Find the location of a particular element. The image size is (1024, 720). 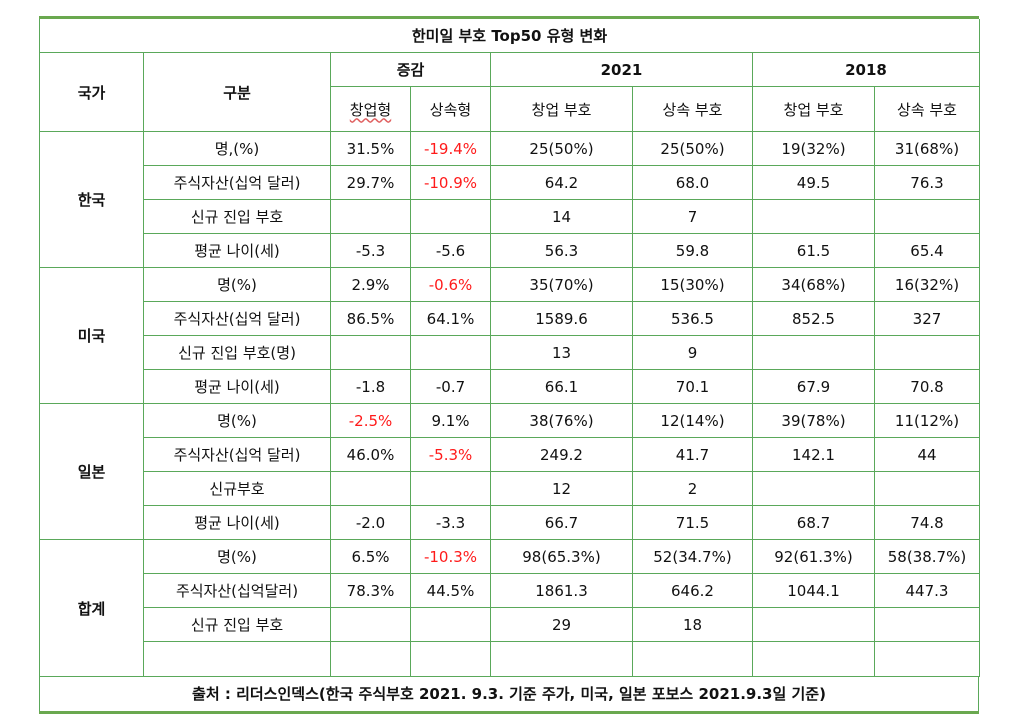

cell-2018-inherit: 447.3 is located at coordinates (927, 590).